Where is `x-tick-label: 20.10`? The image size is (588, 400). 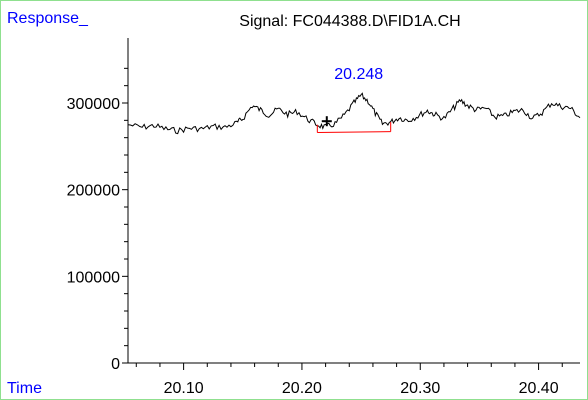 x-tick-label: 20.10 is located at coordinates (184, 388).